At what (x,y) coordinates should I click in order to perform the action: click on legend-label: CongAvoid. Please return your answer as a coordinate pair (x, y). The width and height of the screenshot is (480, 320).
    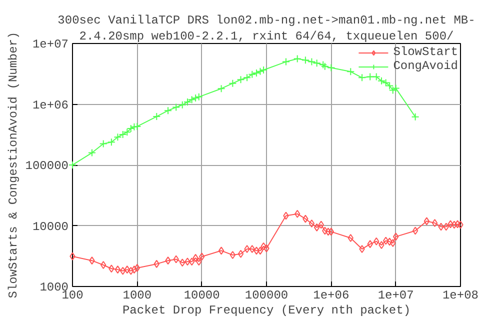
    Looking at the image, I should click on (425, 66).